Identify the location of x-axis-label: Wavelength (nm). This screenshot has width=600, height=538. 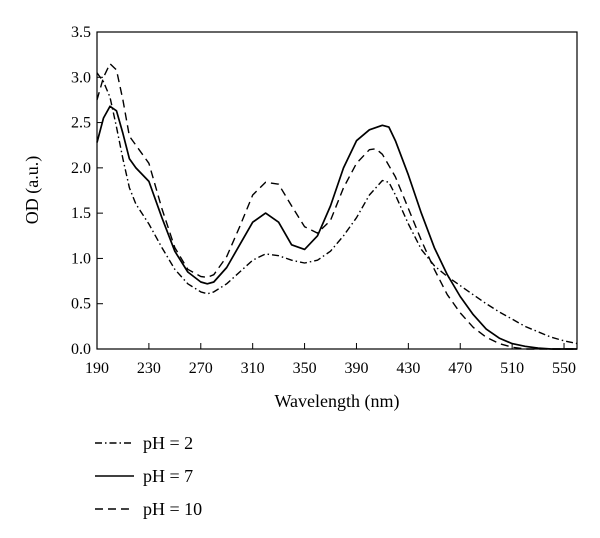
(336, 401).